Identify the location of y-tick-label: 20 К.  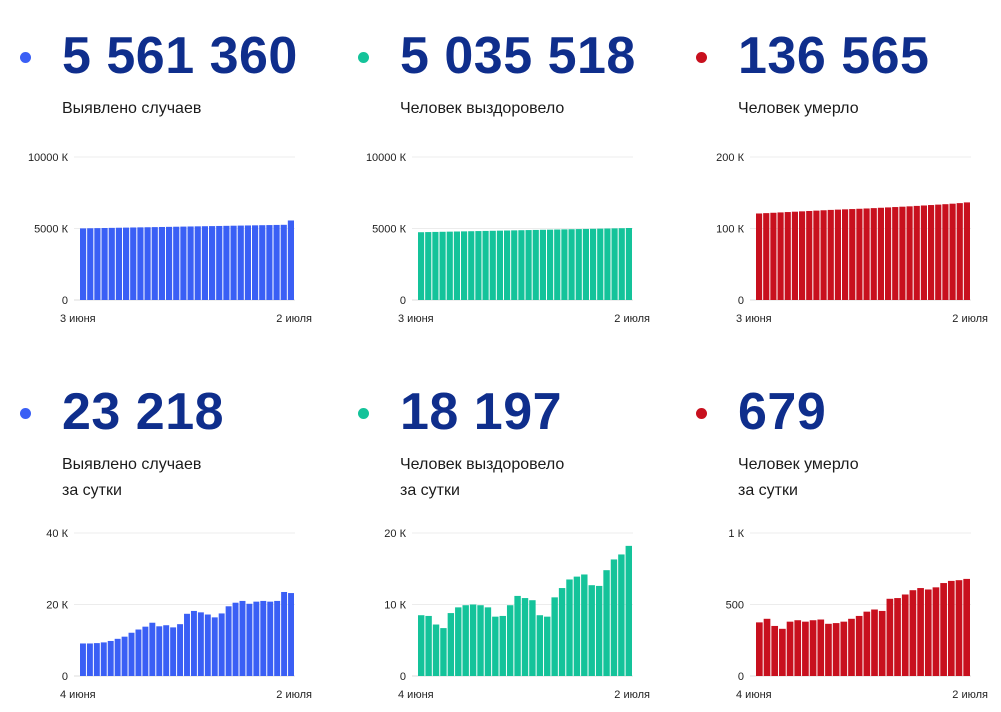
(57, 606).